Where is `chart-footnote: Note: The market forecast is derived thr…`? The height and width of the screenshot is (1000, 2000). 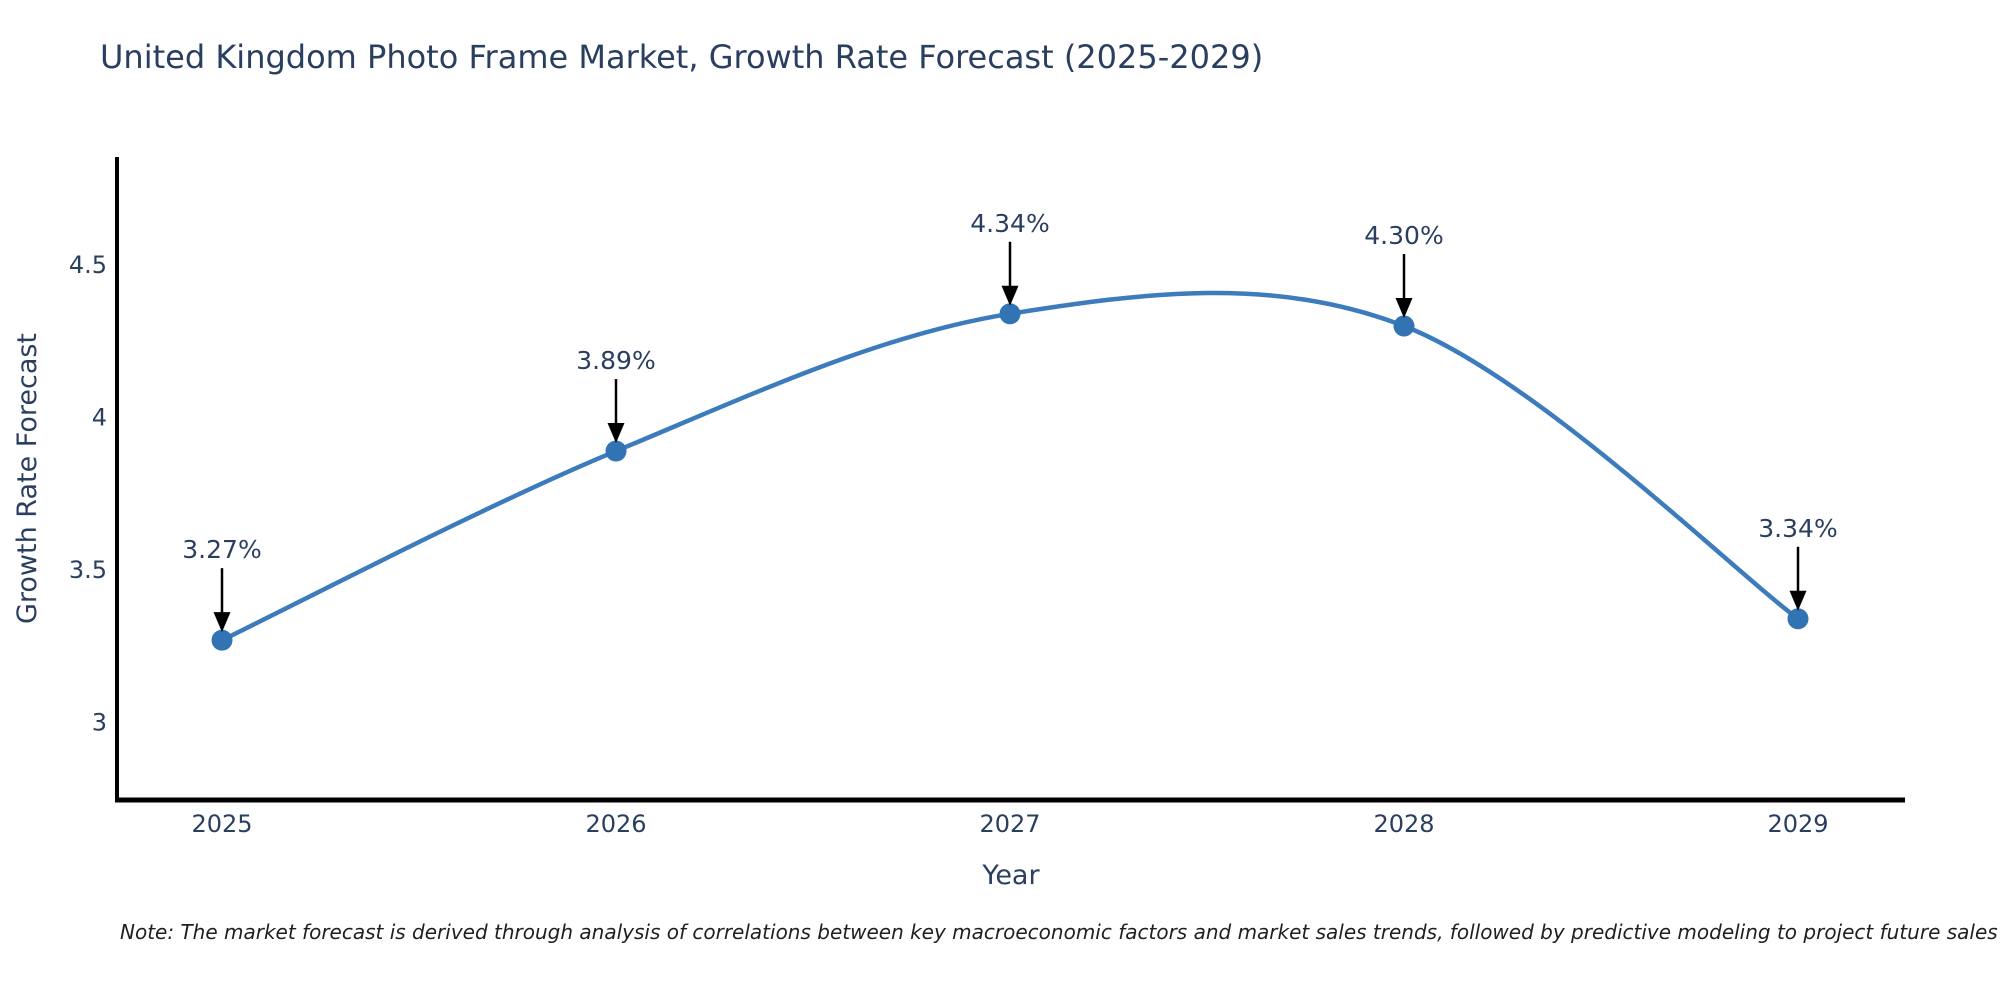
chart-footnote: Note: The market forecast is derived thr… is located at coordinates (1059, 932).